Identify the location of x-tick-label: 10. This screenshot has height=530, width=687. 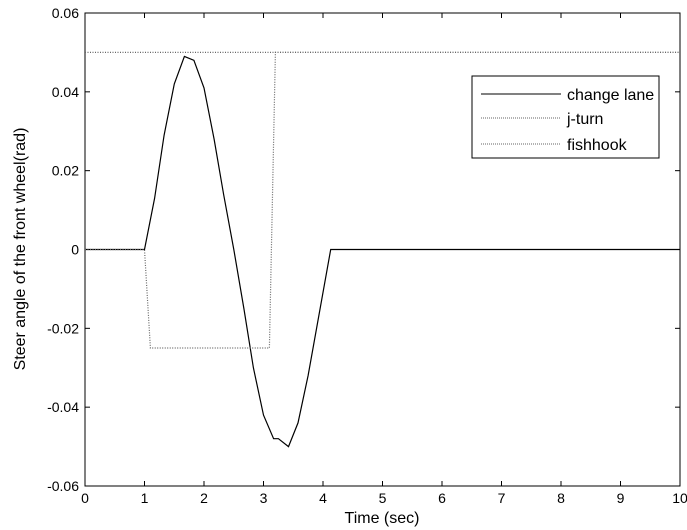
(679, 498).